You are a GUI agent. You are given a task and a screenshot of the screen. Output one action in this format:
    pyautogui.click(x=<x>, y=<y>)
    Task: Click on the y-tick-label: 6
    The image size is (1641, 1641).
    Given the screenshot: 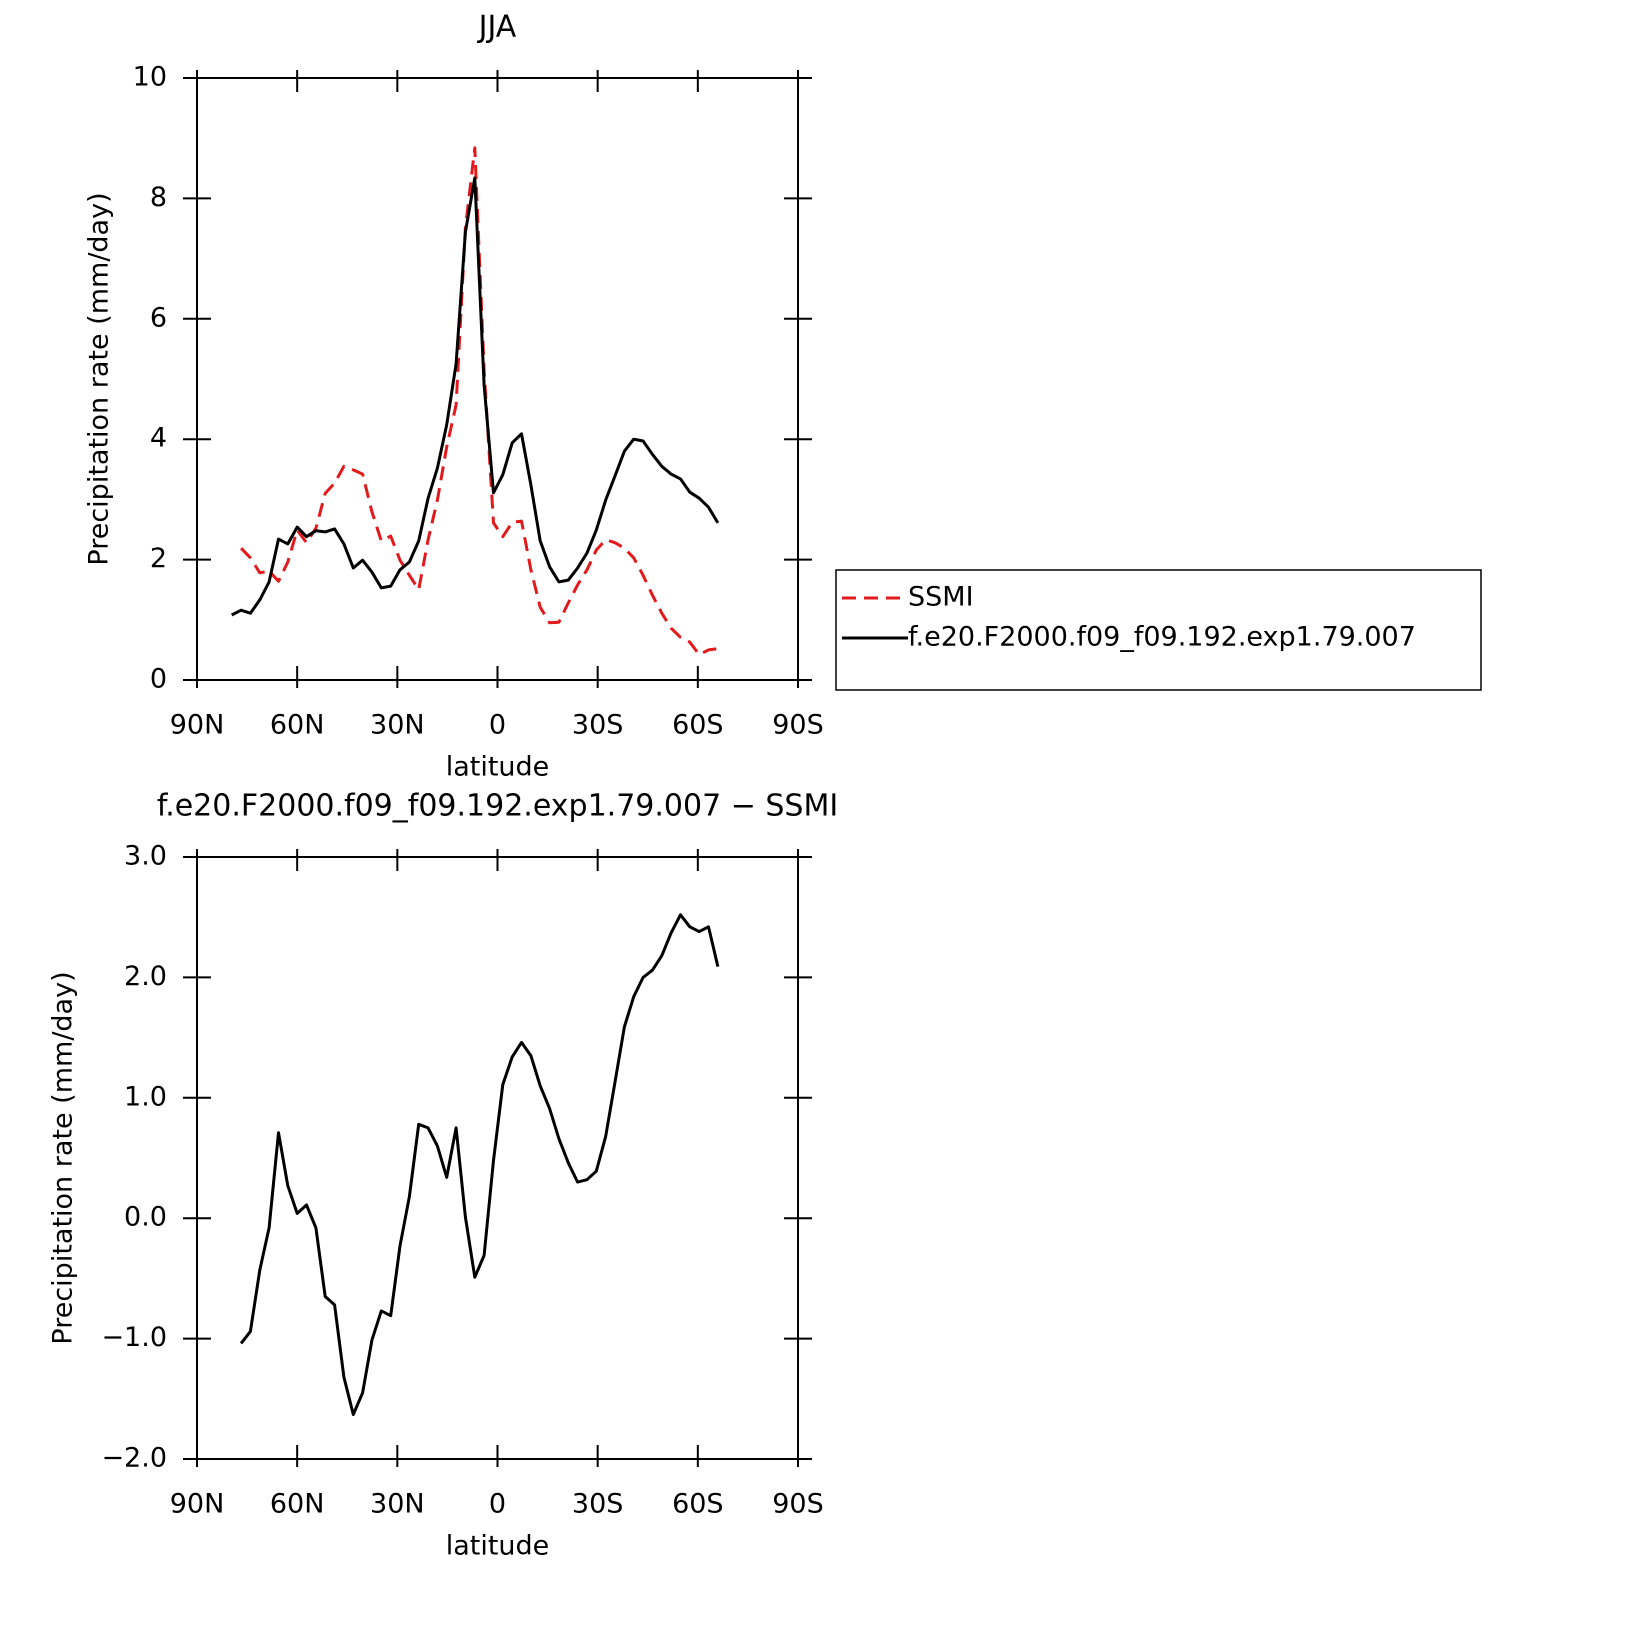 What is the action you would take?
    pyautogui.click(x=158, y=317)
    